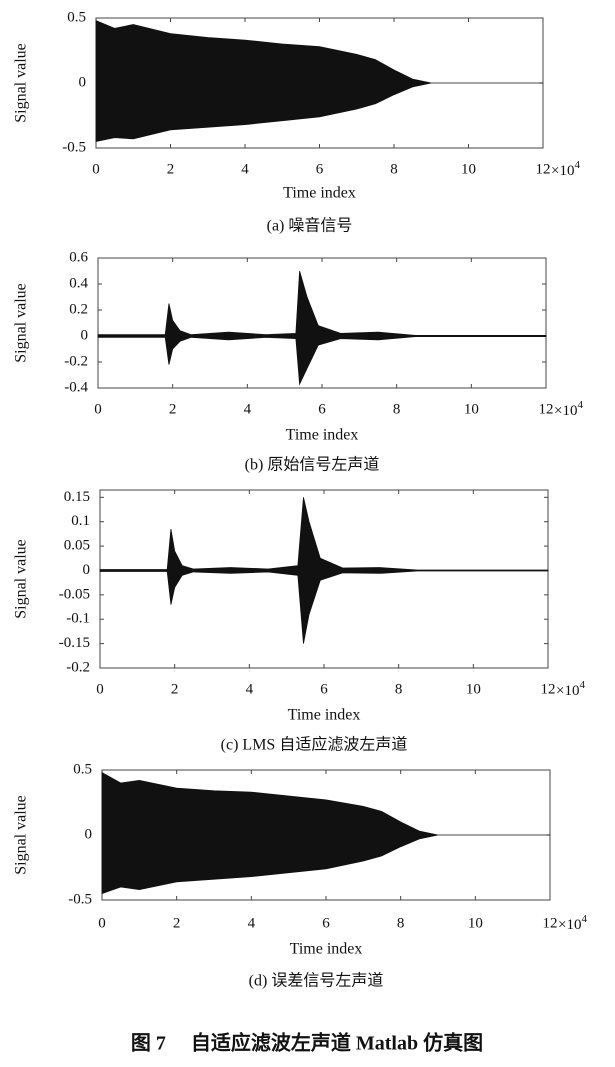 This screenshot has height=1067, width=615. Describe the element at coordinates (78, 257) in the screenshot. I see `y-tick-label: 0.6` at that location.